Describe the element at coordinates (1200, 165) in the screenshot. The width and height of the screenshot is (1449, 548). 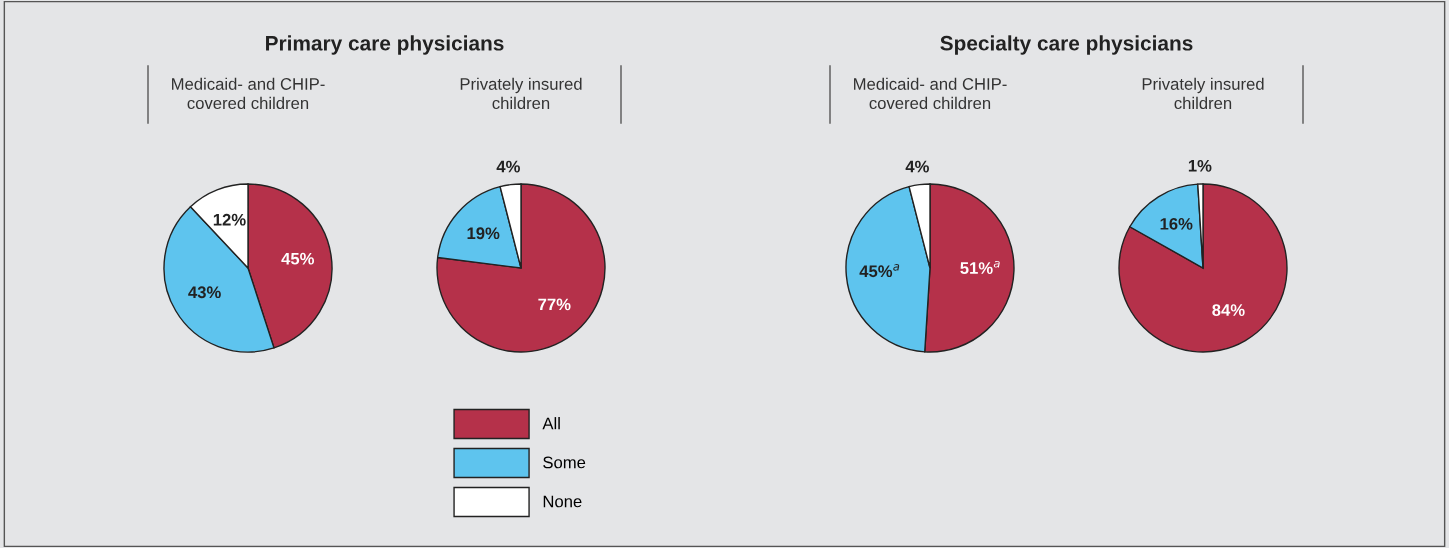
I see `data-label: 1%` at that location.